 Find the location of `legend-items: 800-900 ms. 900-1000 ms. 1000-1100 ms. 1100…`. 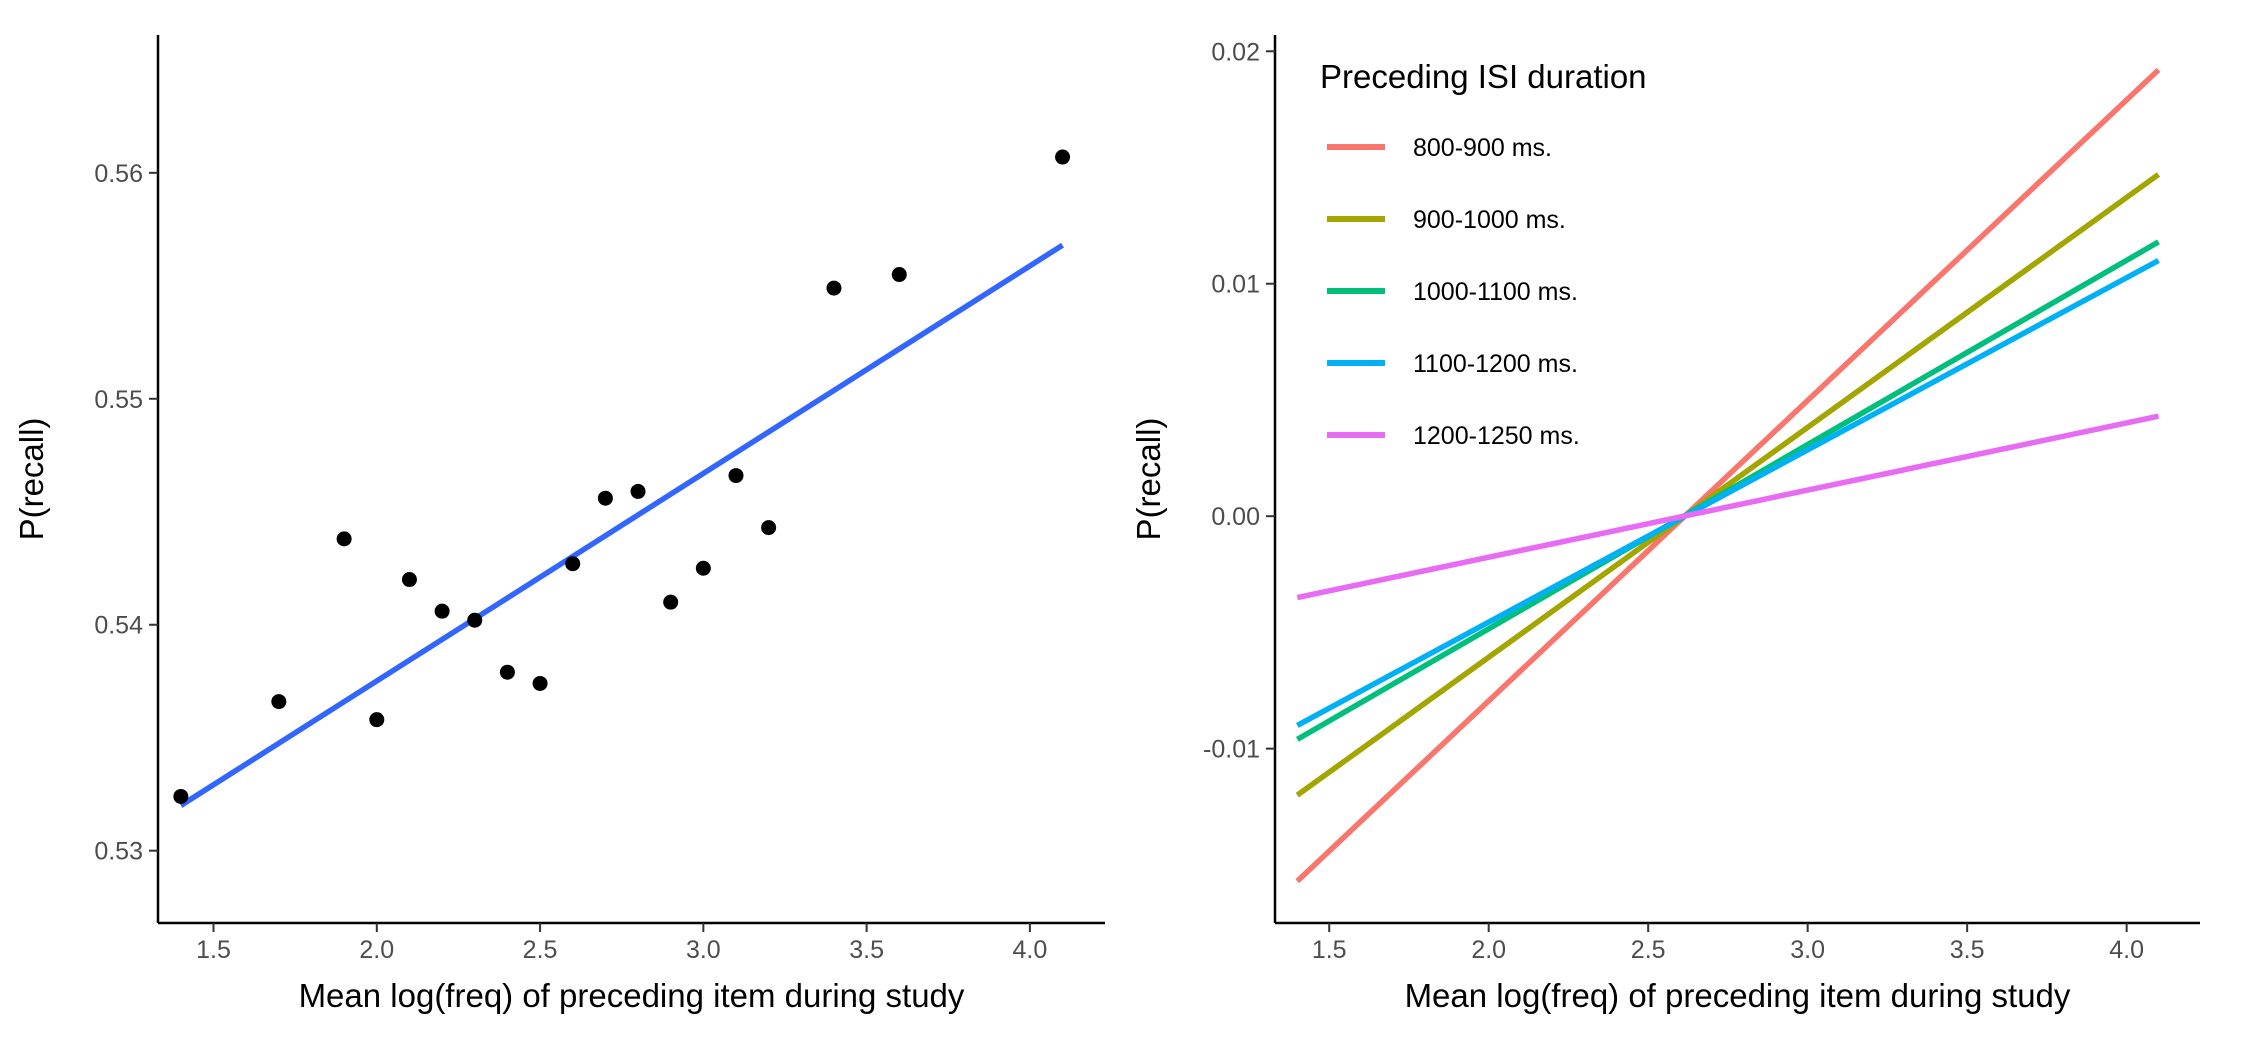

legend-items: 800-900 ms. 900-1000 ms. 1000-1100 ms. 1100… is located at coordinates (1453, 292).